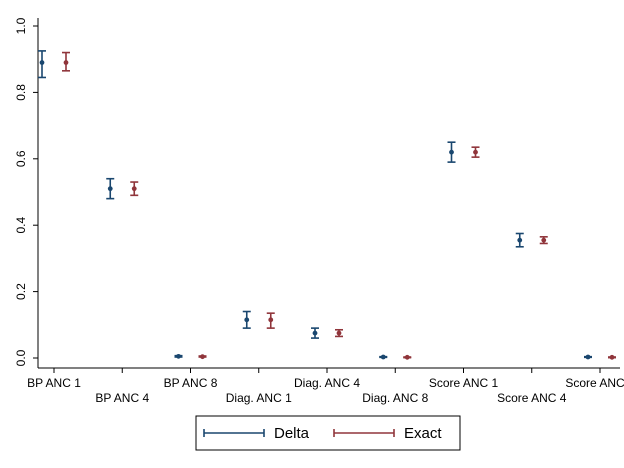  I want to click on x-tick-label: BP ANC 8, so click(191, 383).